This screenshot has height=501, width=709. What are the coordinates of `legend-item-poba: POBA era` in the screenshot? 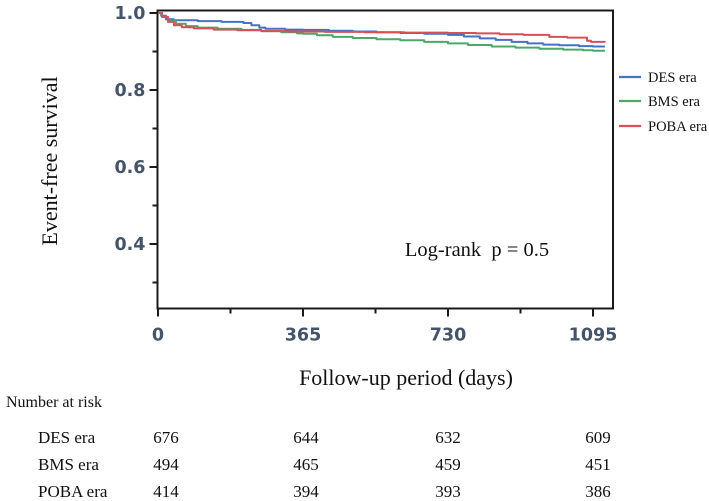 It's located at (663, 127).